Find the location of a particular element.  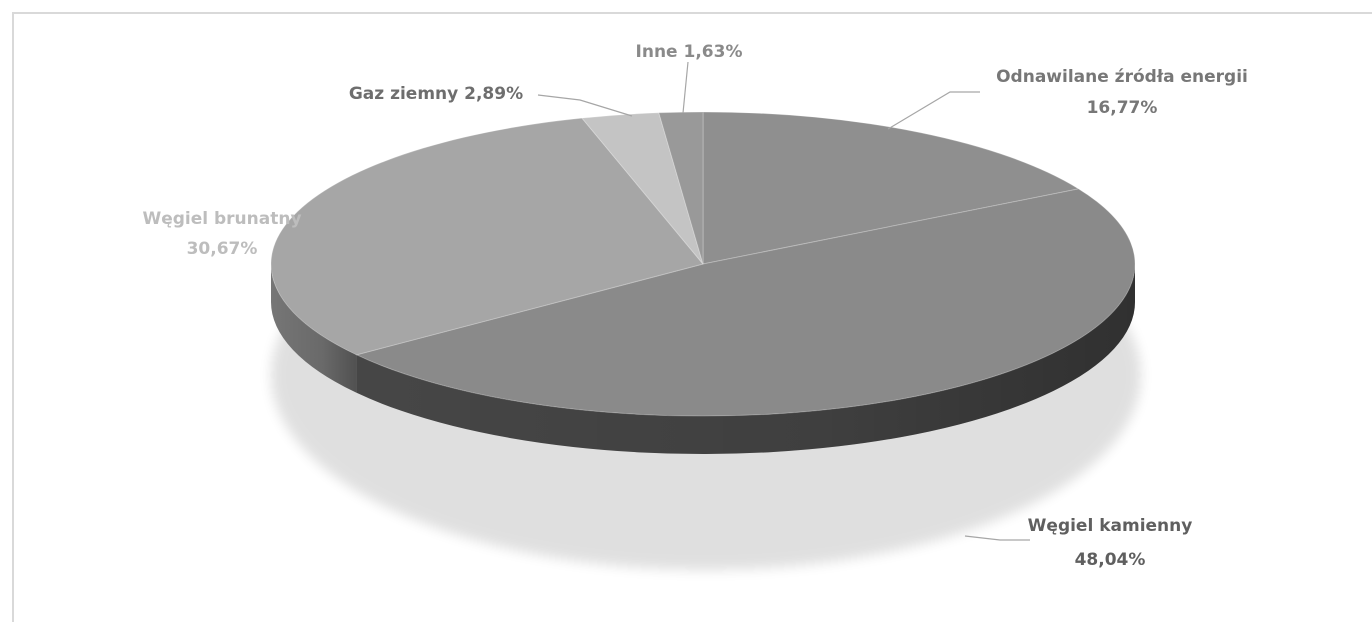

value-odnawilane-zrodla-energii: 16,77% is located at coordinates (1122, 108).